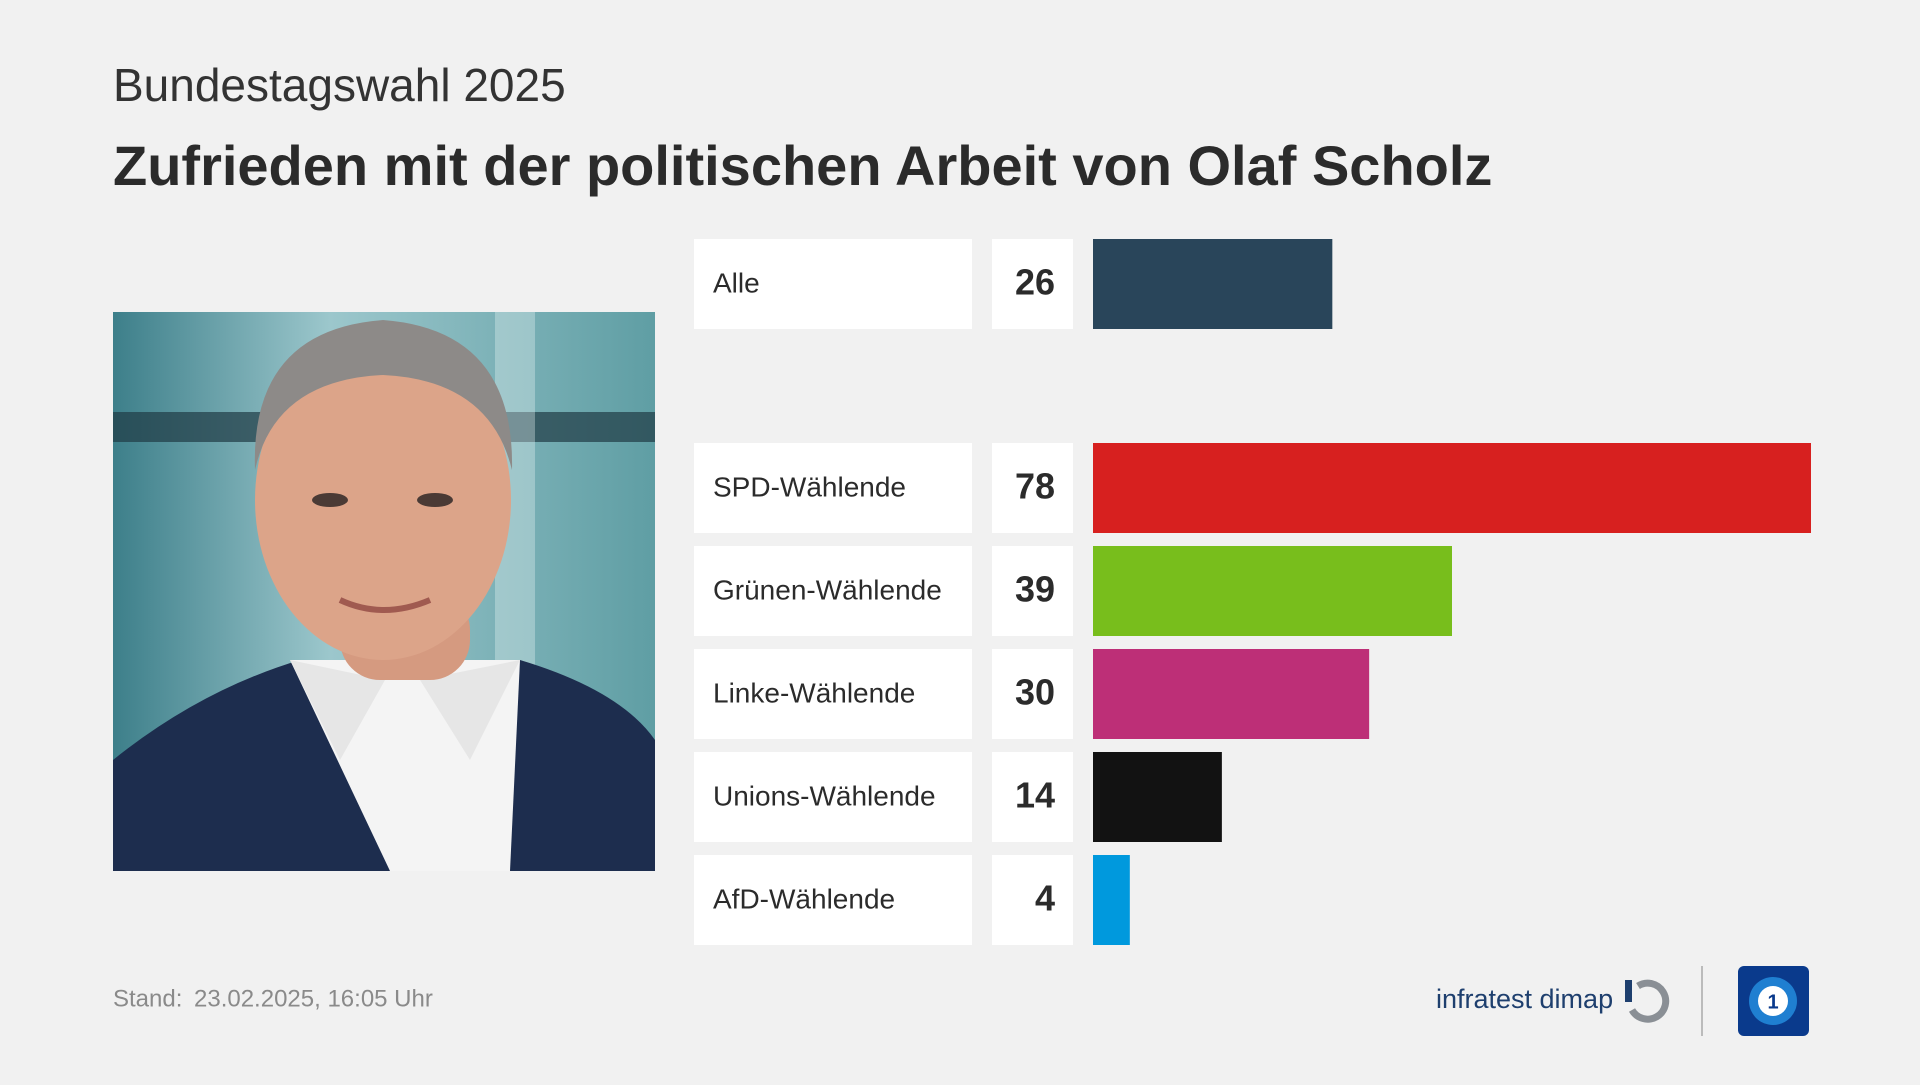 The image size is (1920, 1085). What do you see at coordinates (814, 692) in the screenshot?
I see `category-label: Linke-Wählende` at bounding box center [814, 692].